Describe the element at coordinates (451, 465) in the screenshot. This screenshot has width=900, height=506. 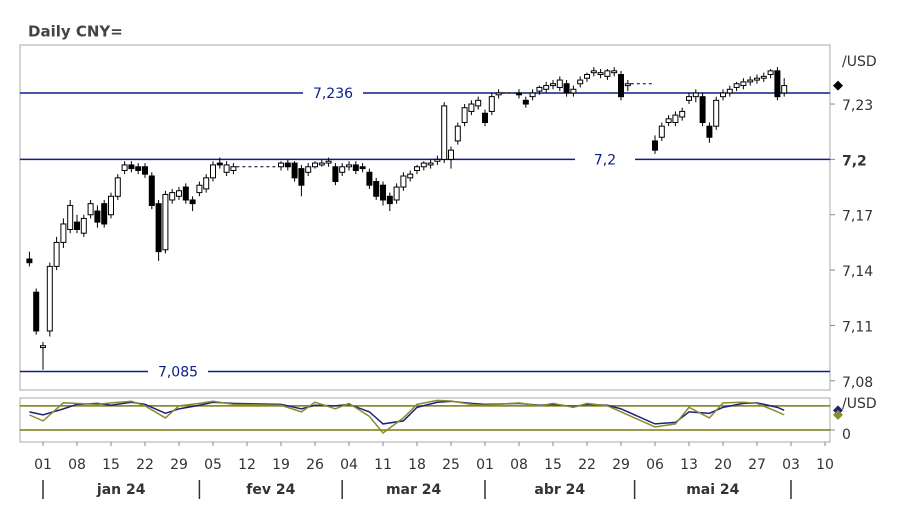
I see `x-tick-label: 25` at that location.